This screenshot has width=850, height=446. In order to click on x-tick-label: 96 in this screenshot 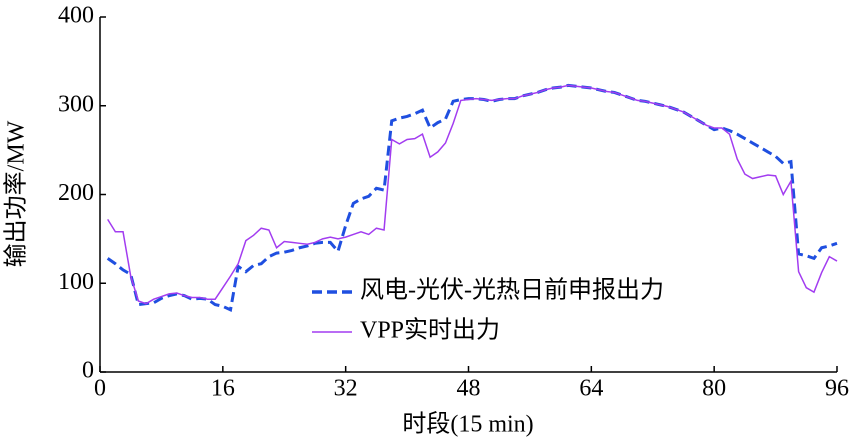, I will do `click(837, 389)`.